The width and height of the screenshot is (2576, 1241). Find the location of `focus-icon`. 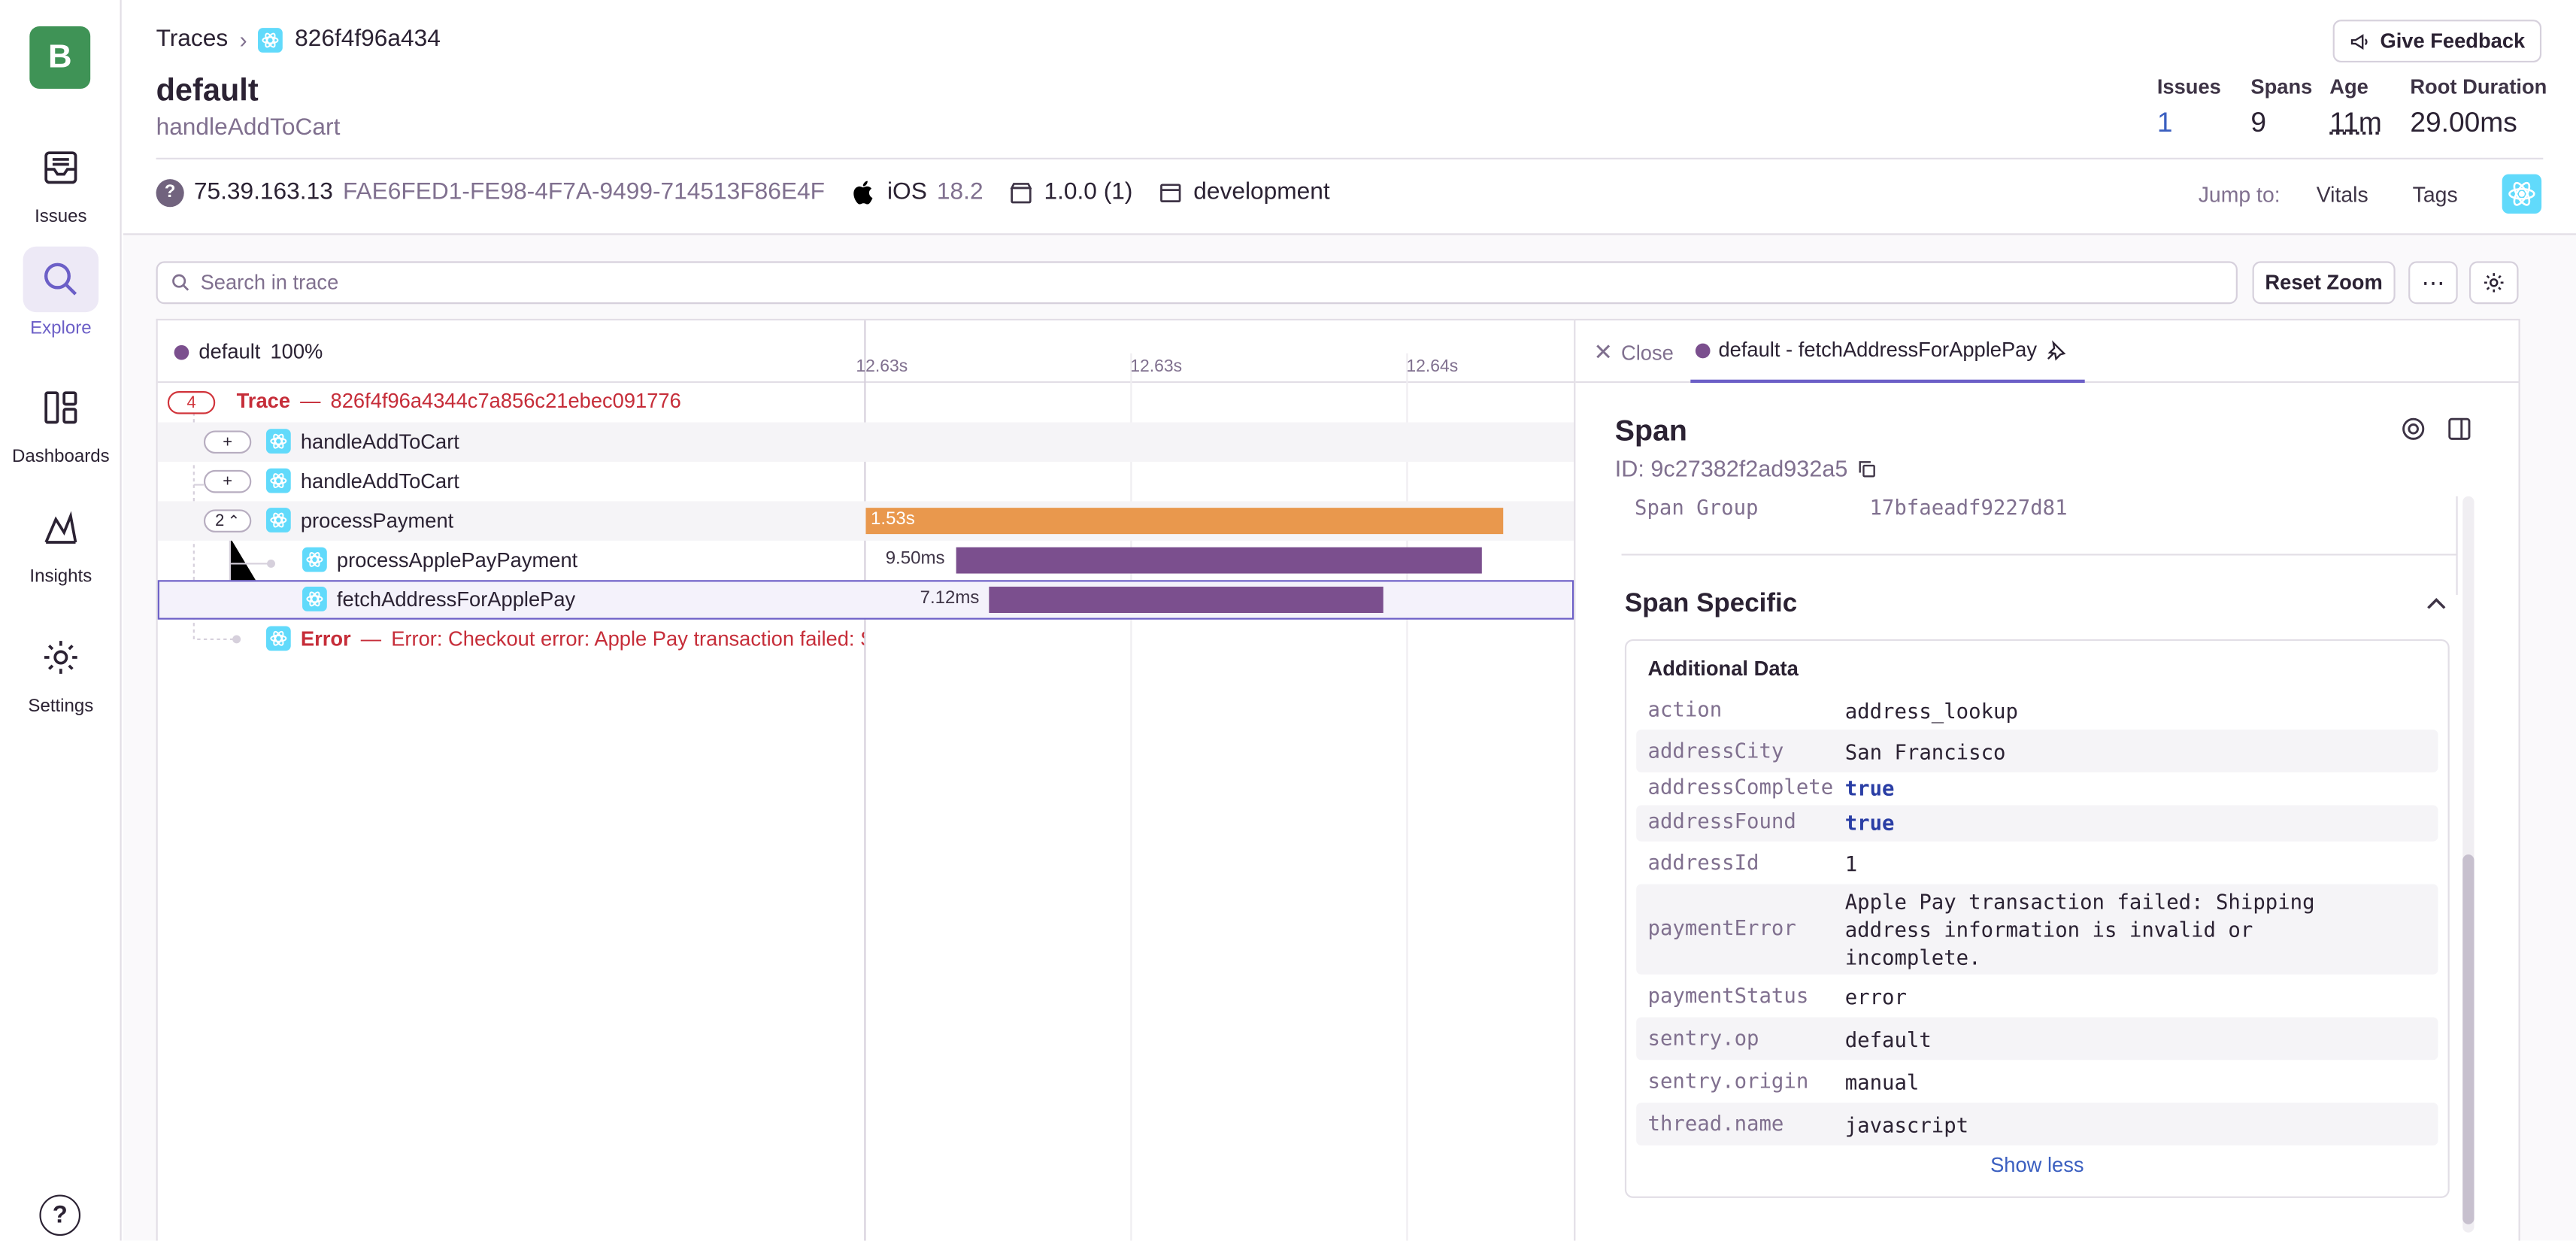

focus-icon is located at coordinates (2413, 429).